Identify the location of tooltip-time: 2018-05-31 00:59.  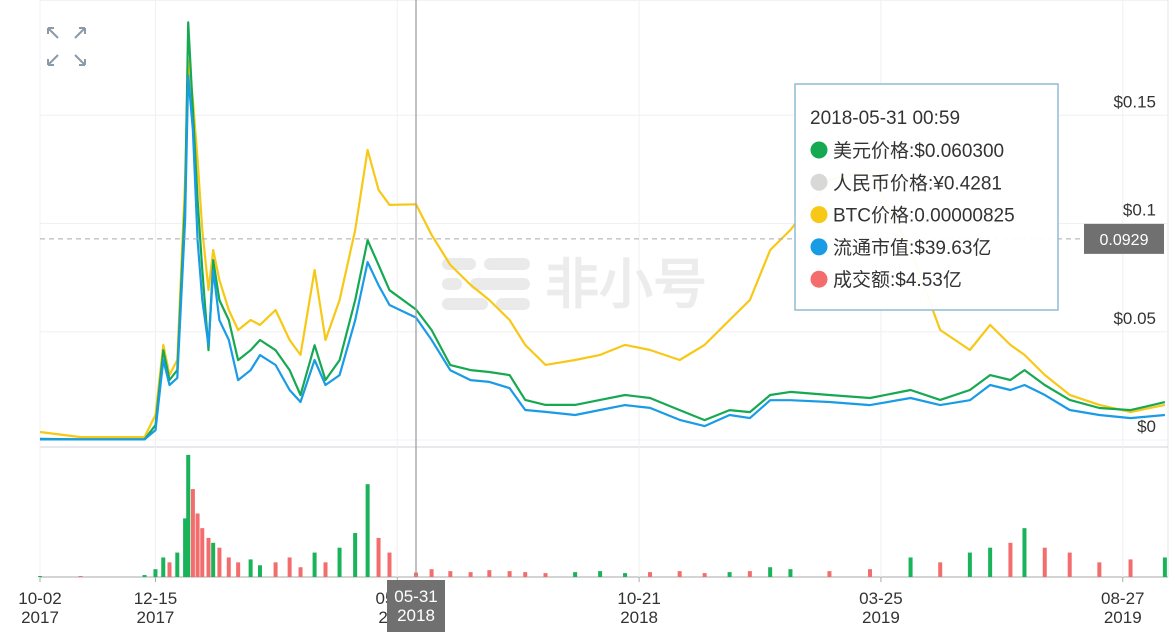
(885, 118).